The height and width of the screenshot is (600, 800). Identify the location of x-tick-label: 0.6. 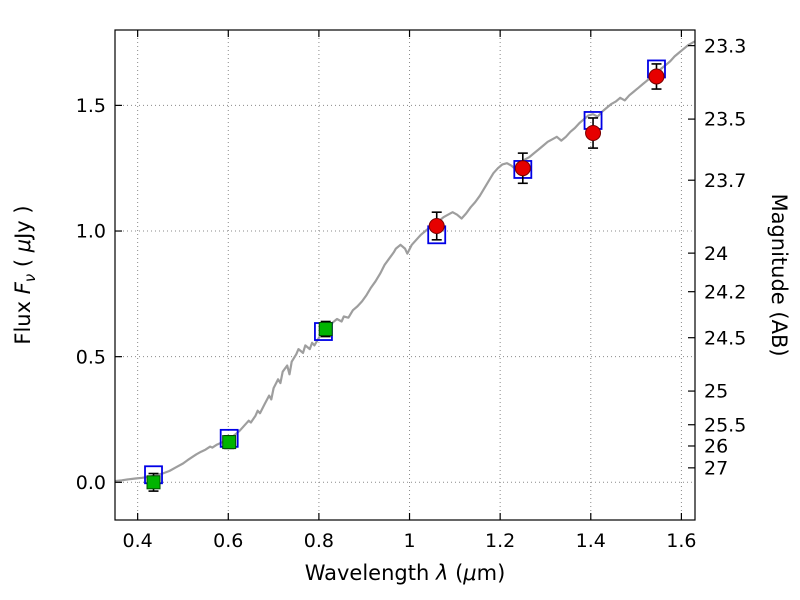
(228, 541).